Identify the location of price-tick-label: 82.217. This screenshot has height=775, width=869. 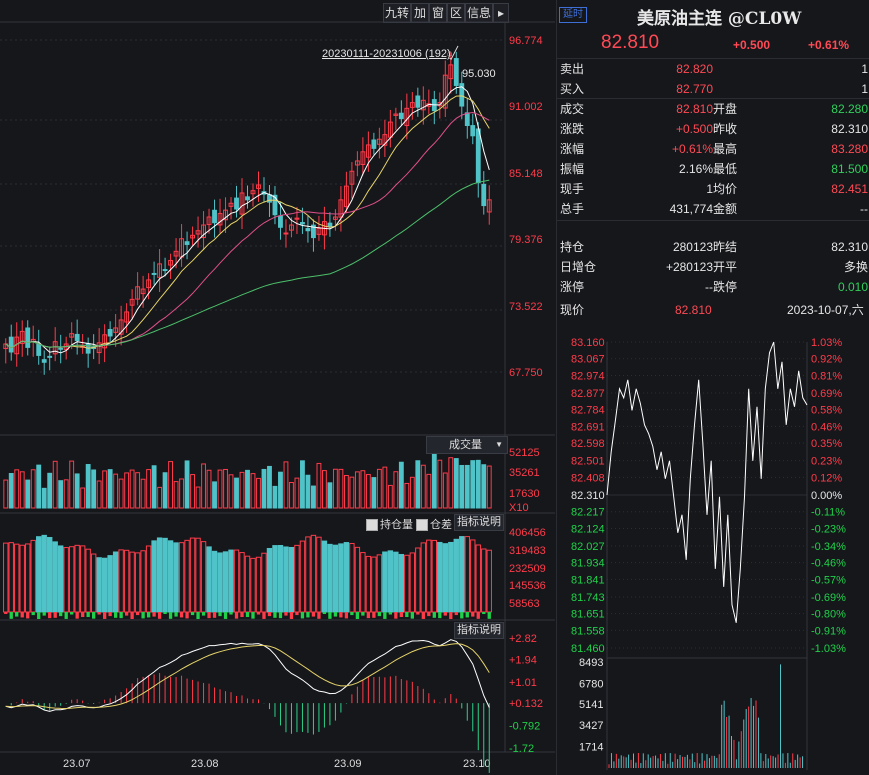
(588, 513).